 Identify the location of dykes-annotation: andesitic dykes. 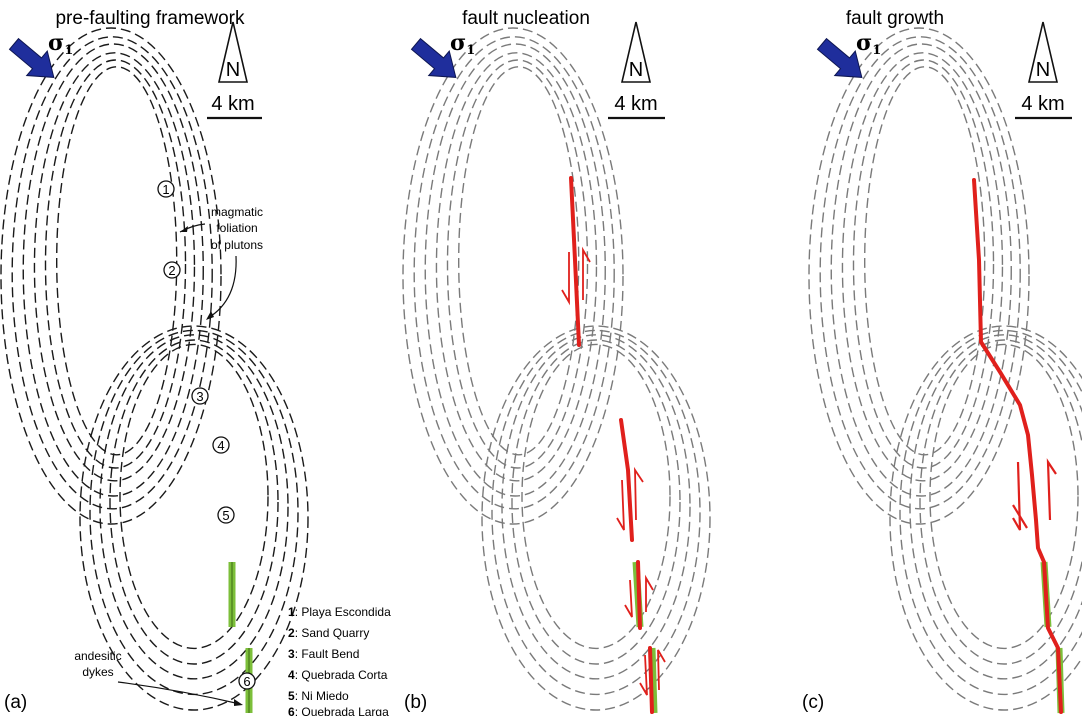
(158, 677).